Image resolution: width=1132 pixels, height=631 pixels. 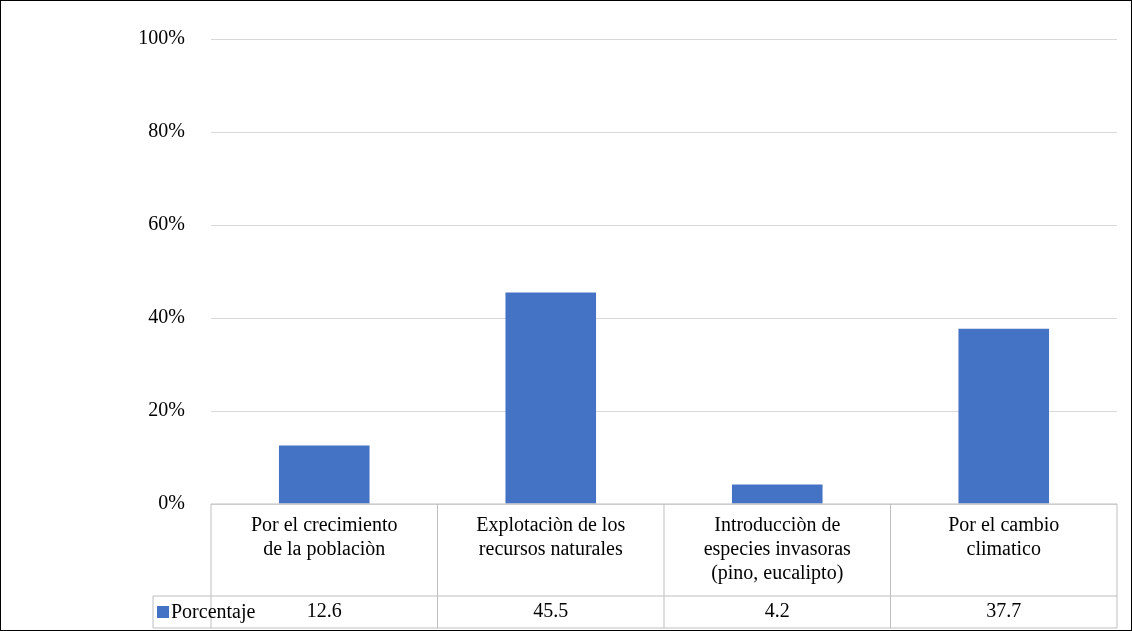 What do you see at coordinates (161, 37) in the screenshot?
I see `y-tick-label: 100%` at bounding box center [161, 37].